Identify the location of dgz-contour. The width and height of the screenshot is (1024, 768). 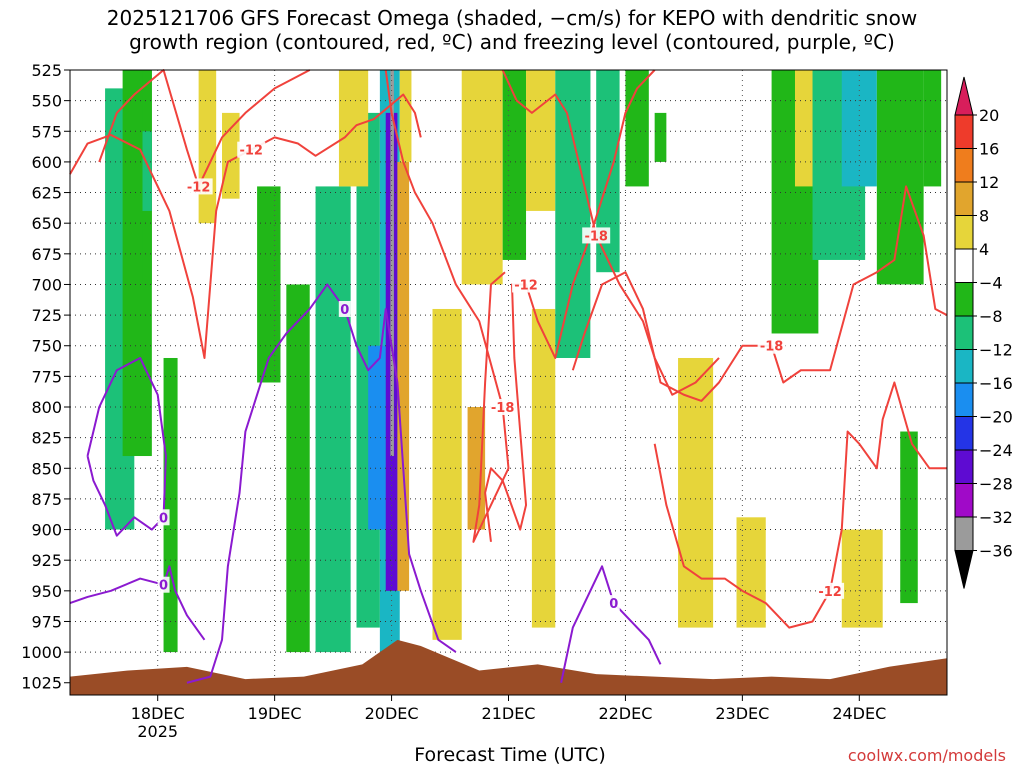
(204, 128).